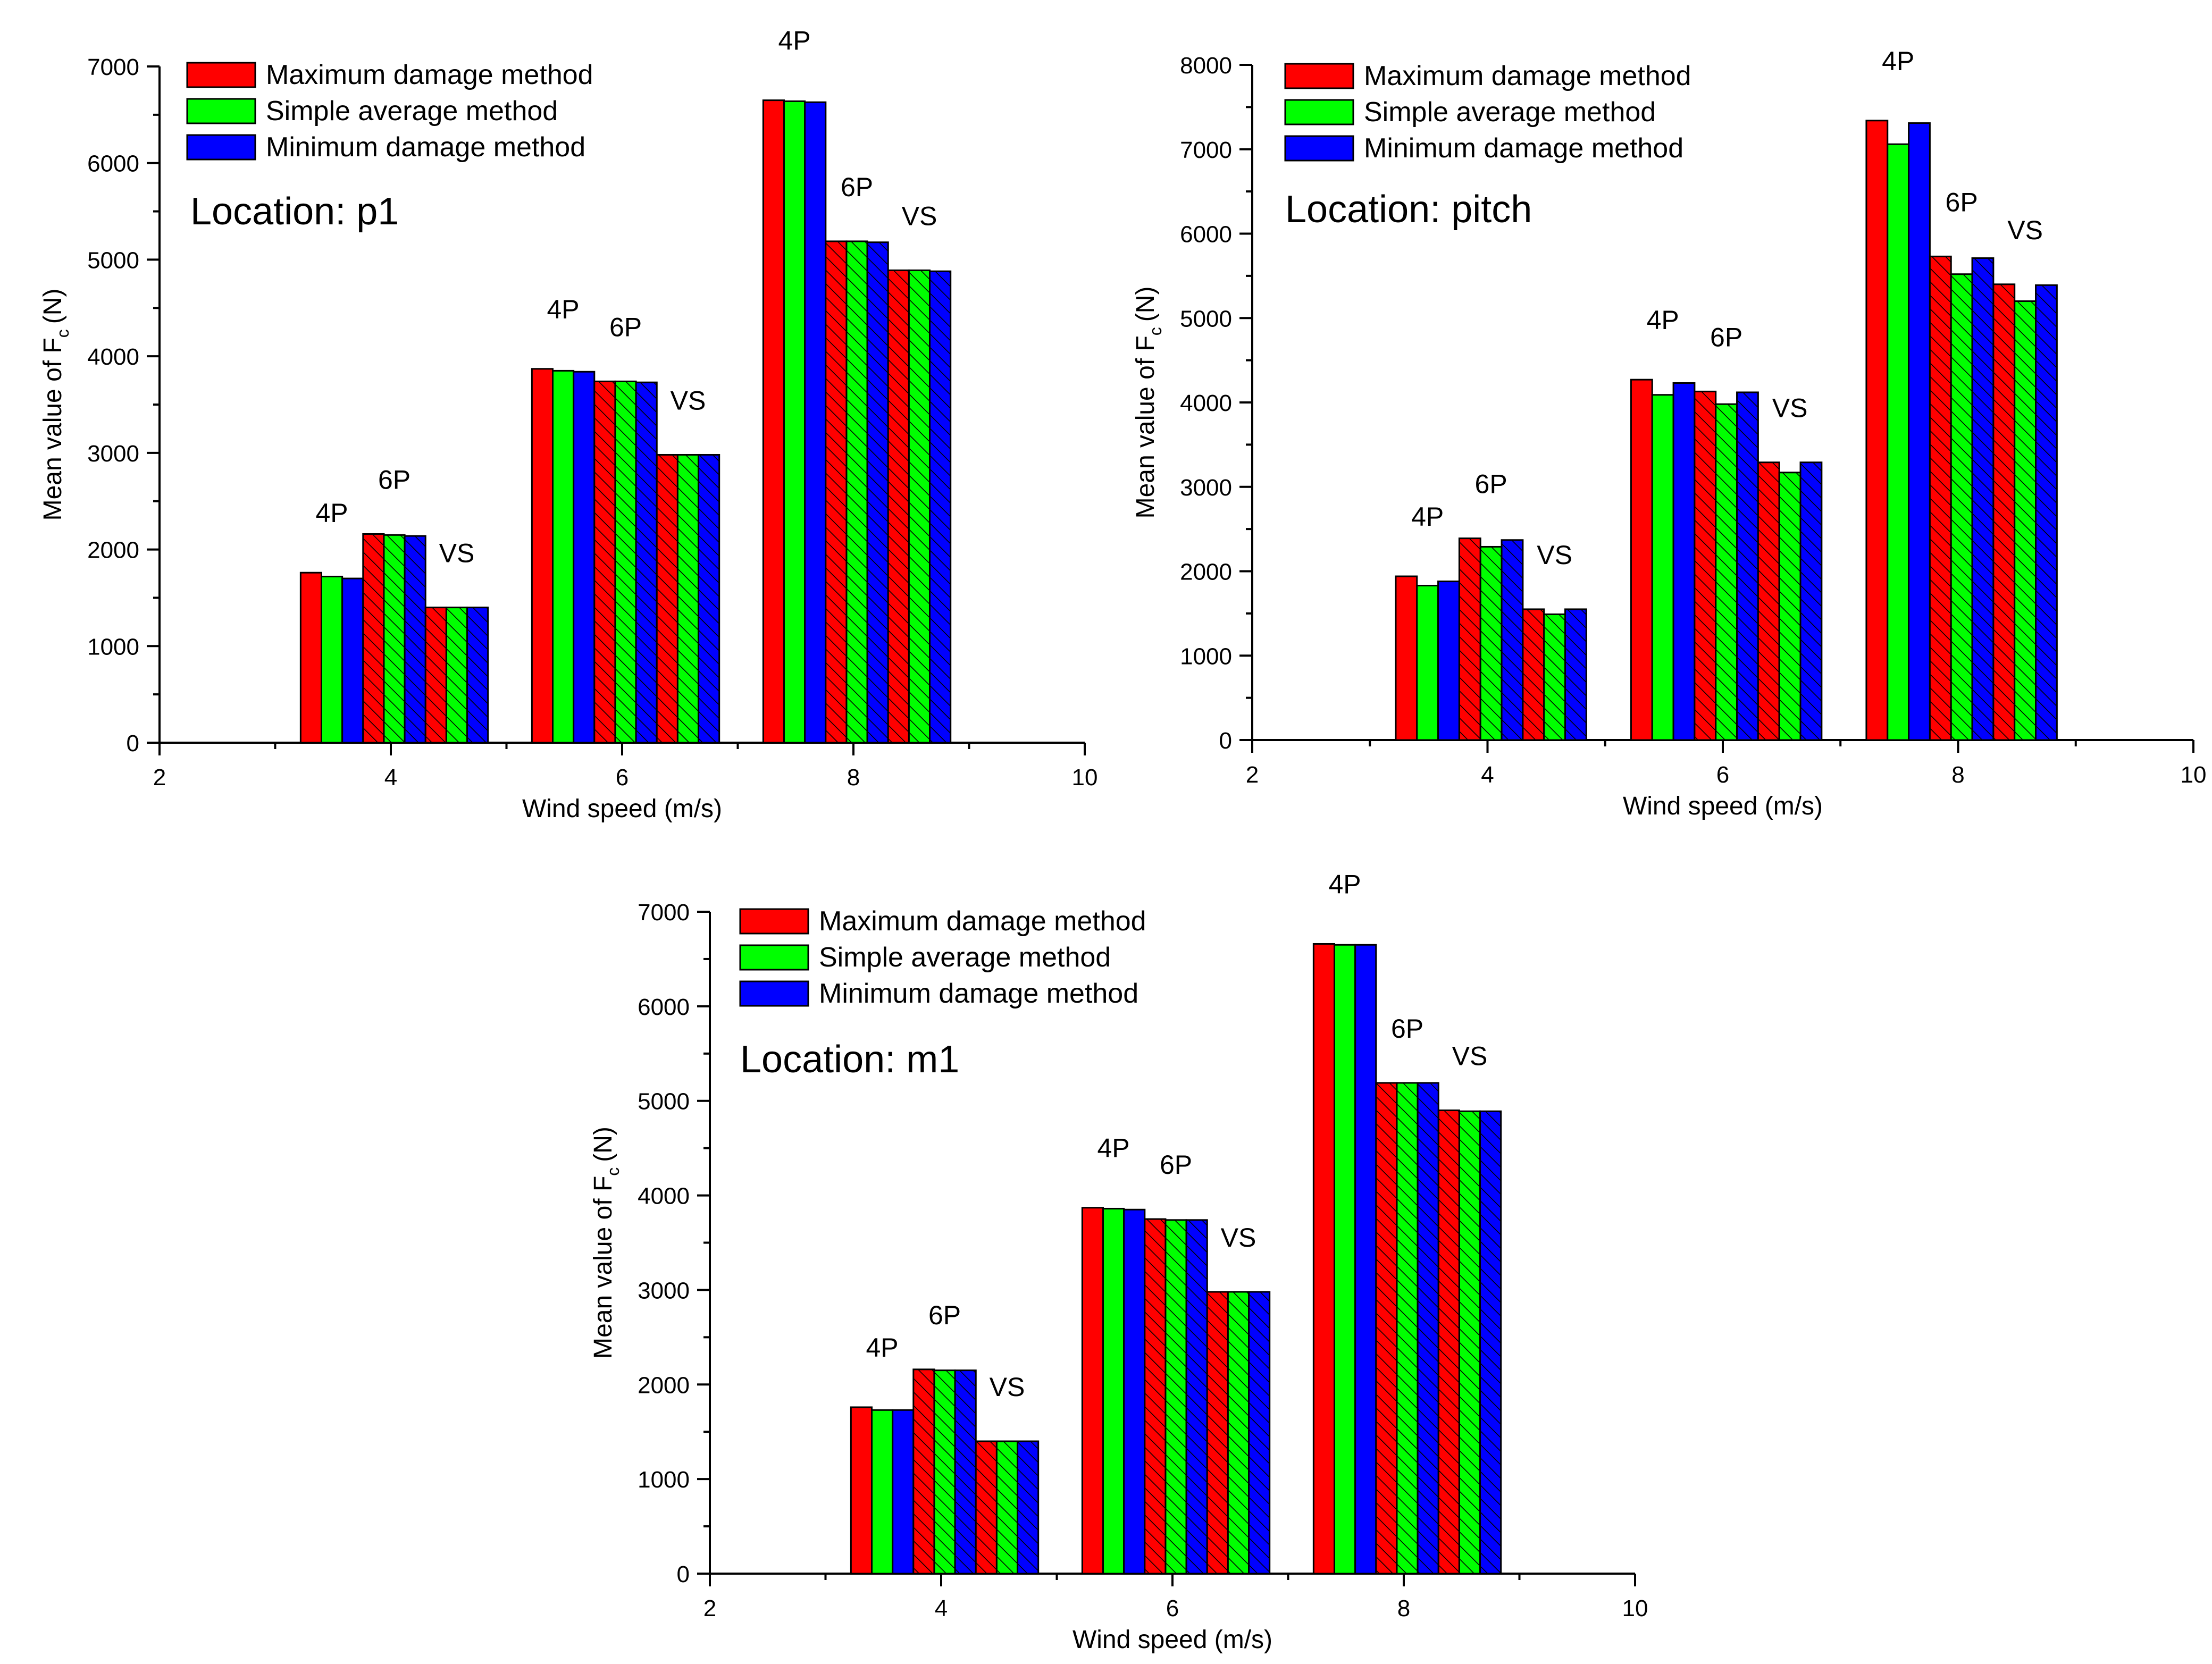 This screenshot has height=1664, width=2212. I want to click on legend-label-2: Minimum damage method, so click(978, 993).